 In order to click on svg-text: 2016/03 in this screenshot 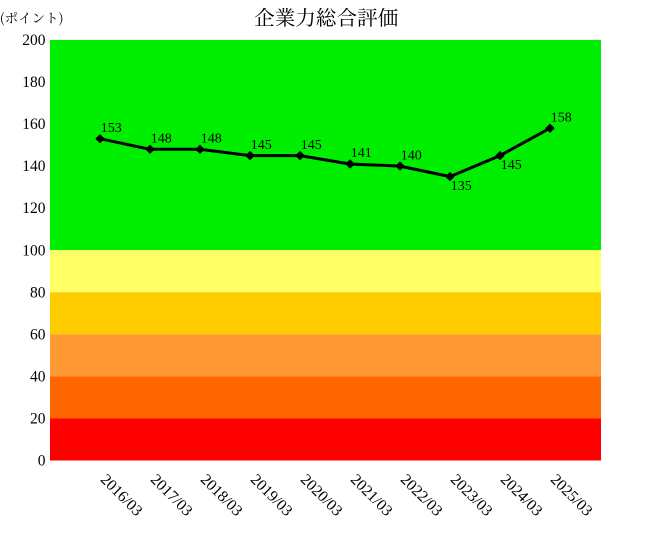, I will do `click(121, 495)`.